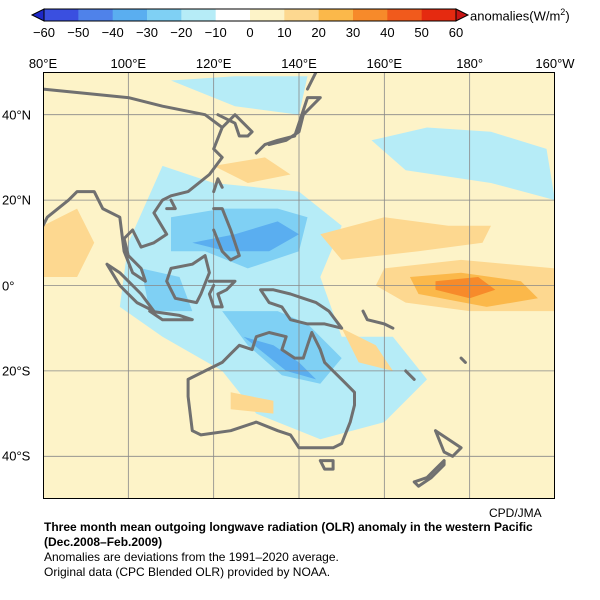 This screenshot has height=600, width=600. Describe the element at coordinates (387, 32) in the screenshot. I see `colorbar-tick-label: 40` at that location.